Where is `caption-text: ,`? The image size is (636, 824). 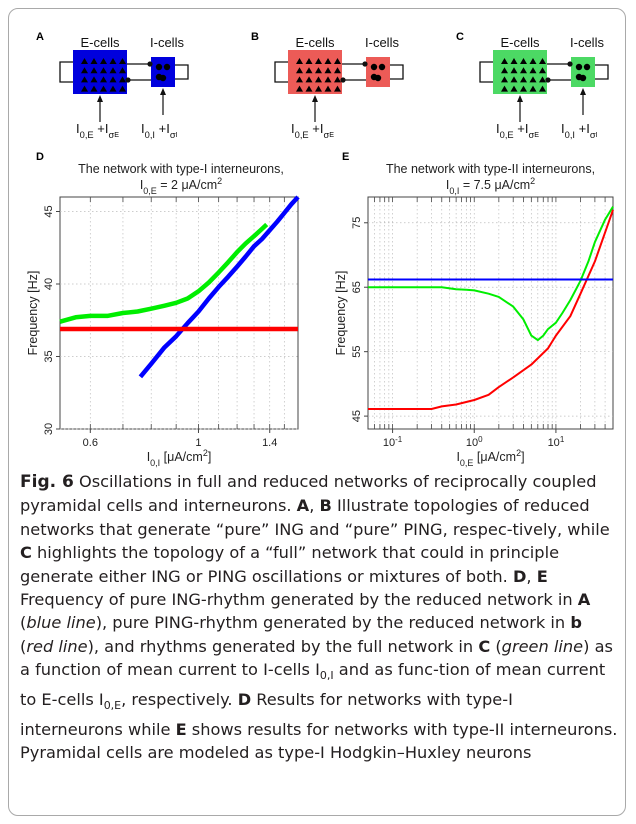 caption-text: , is located at coordinates (531, 576).